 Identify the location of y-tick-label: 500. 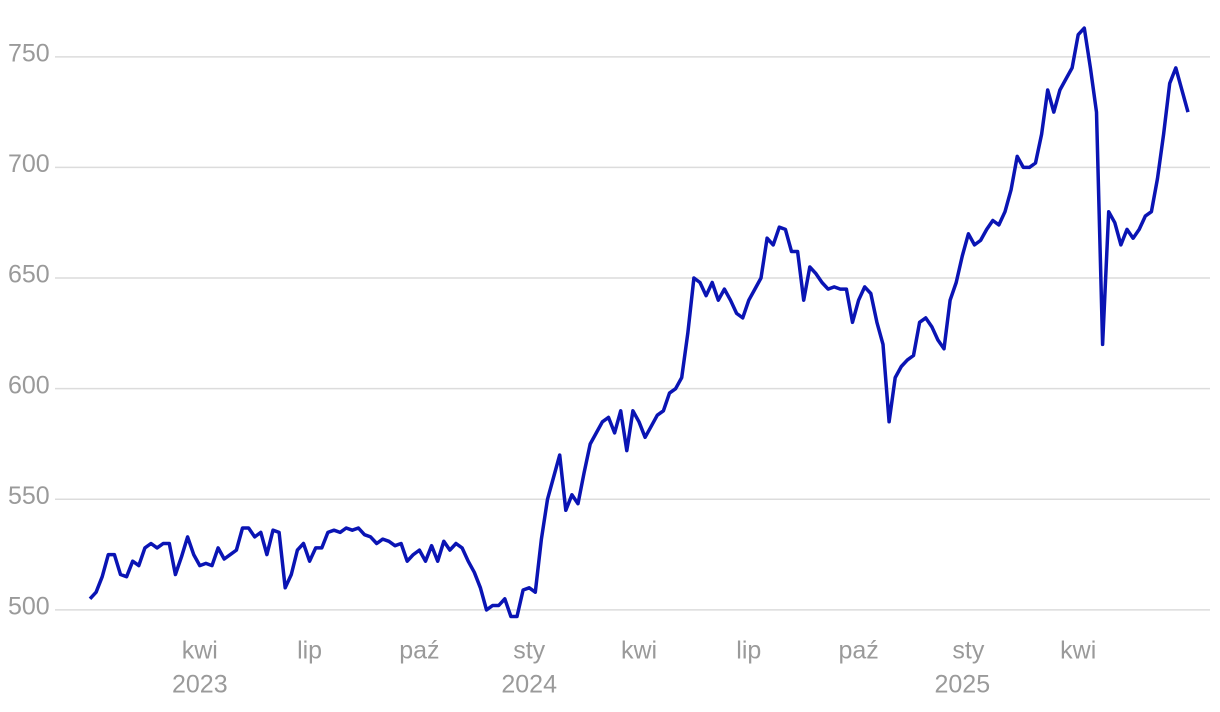
(29, 606).